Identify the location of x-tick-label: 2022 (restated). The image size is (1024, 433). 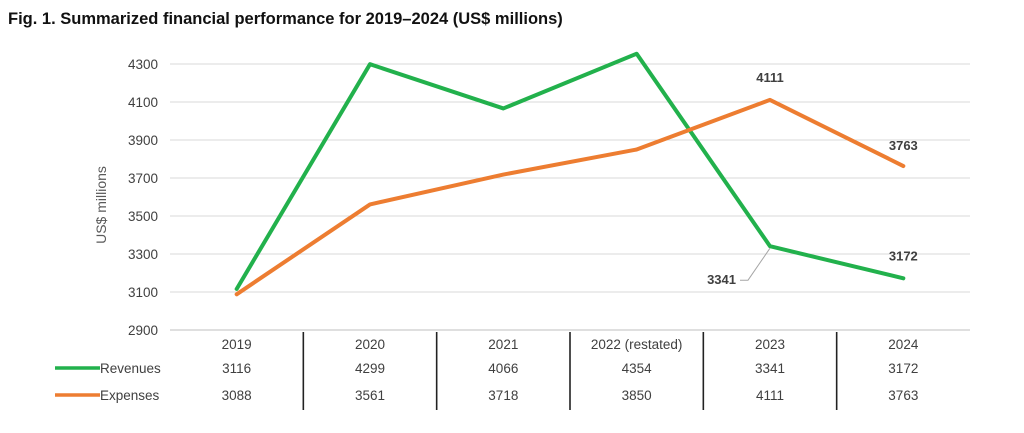
(637, 344).